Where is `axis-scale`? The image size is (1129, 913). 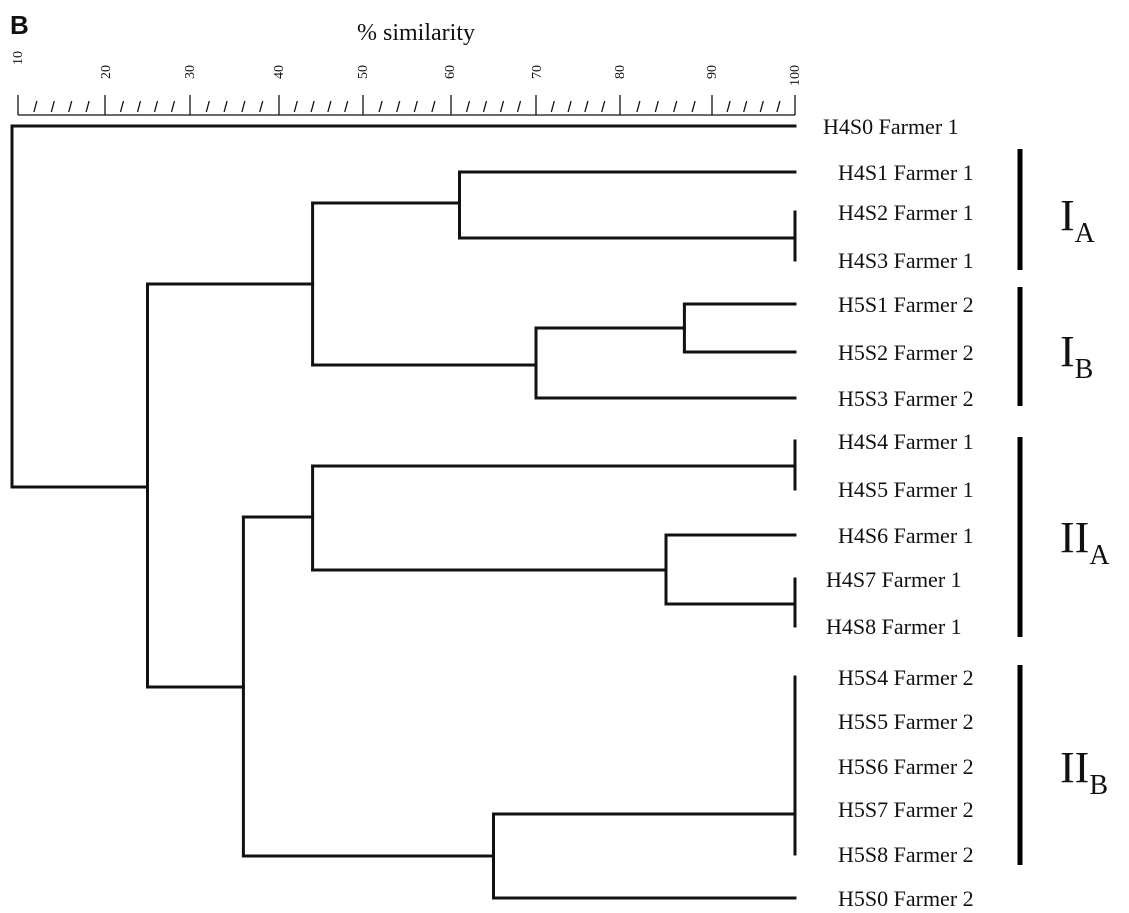 axis-scale is located at coordinates (406, 105).